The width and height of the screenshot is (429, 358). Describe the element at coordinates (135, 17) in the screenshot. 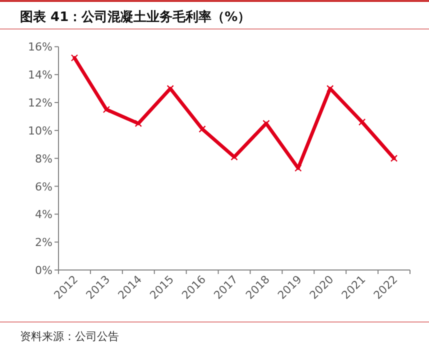

I see `chart-title: 图表 41：公司混凝土业务毛利率（%）` at that location.